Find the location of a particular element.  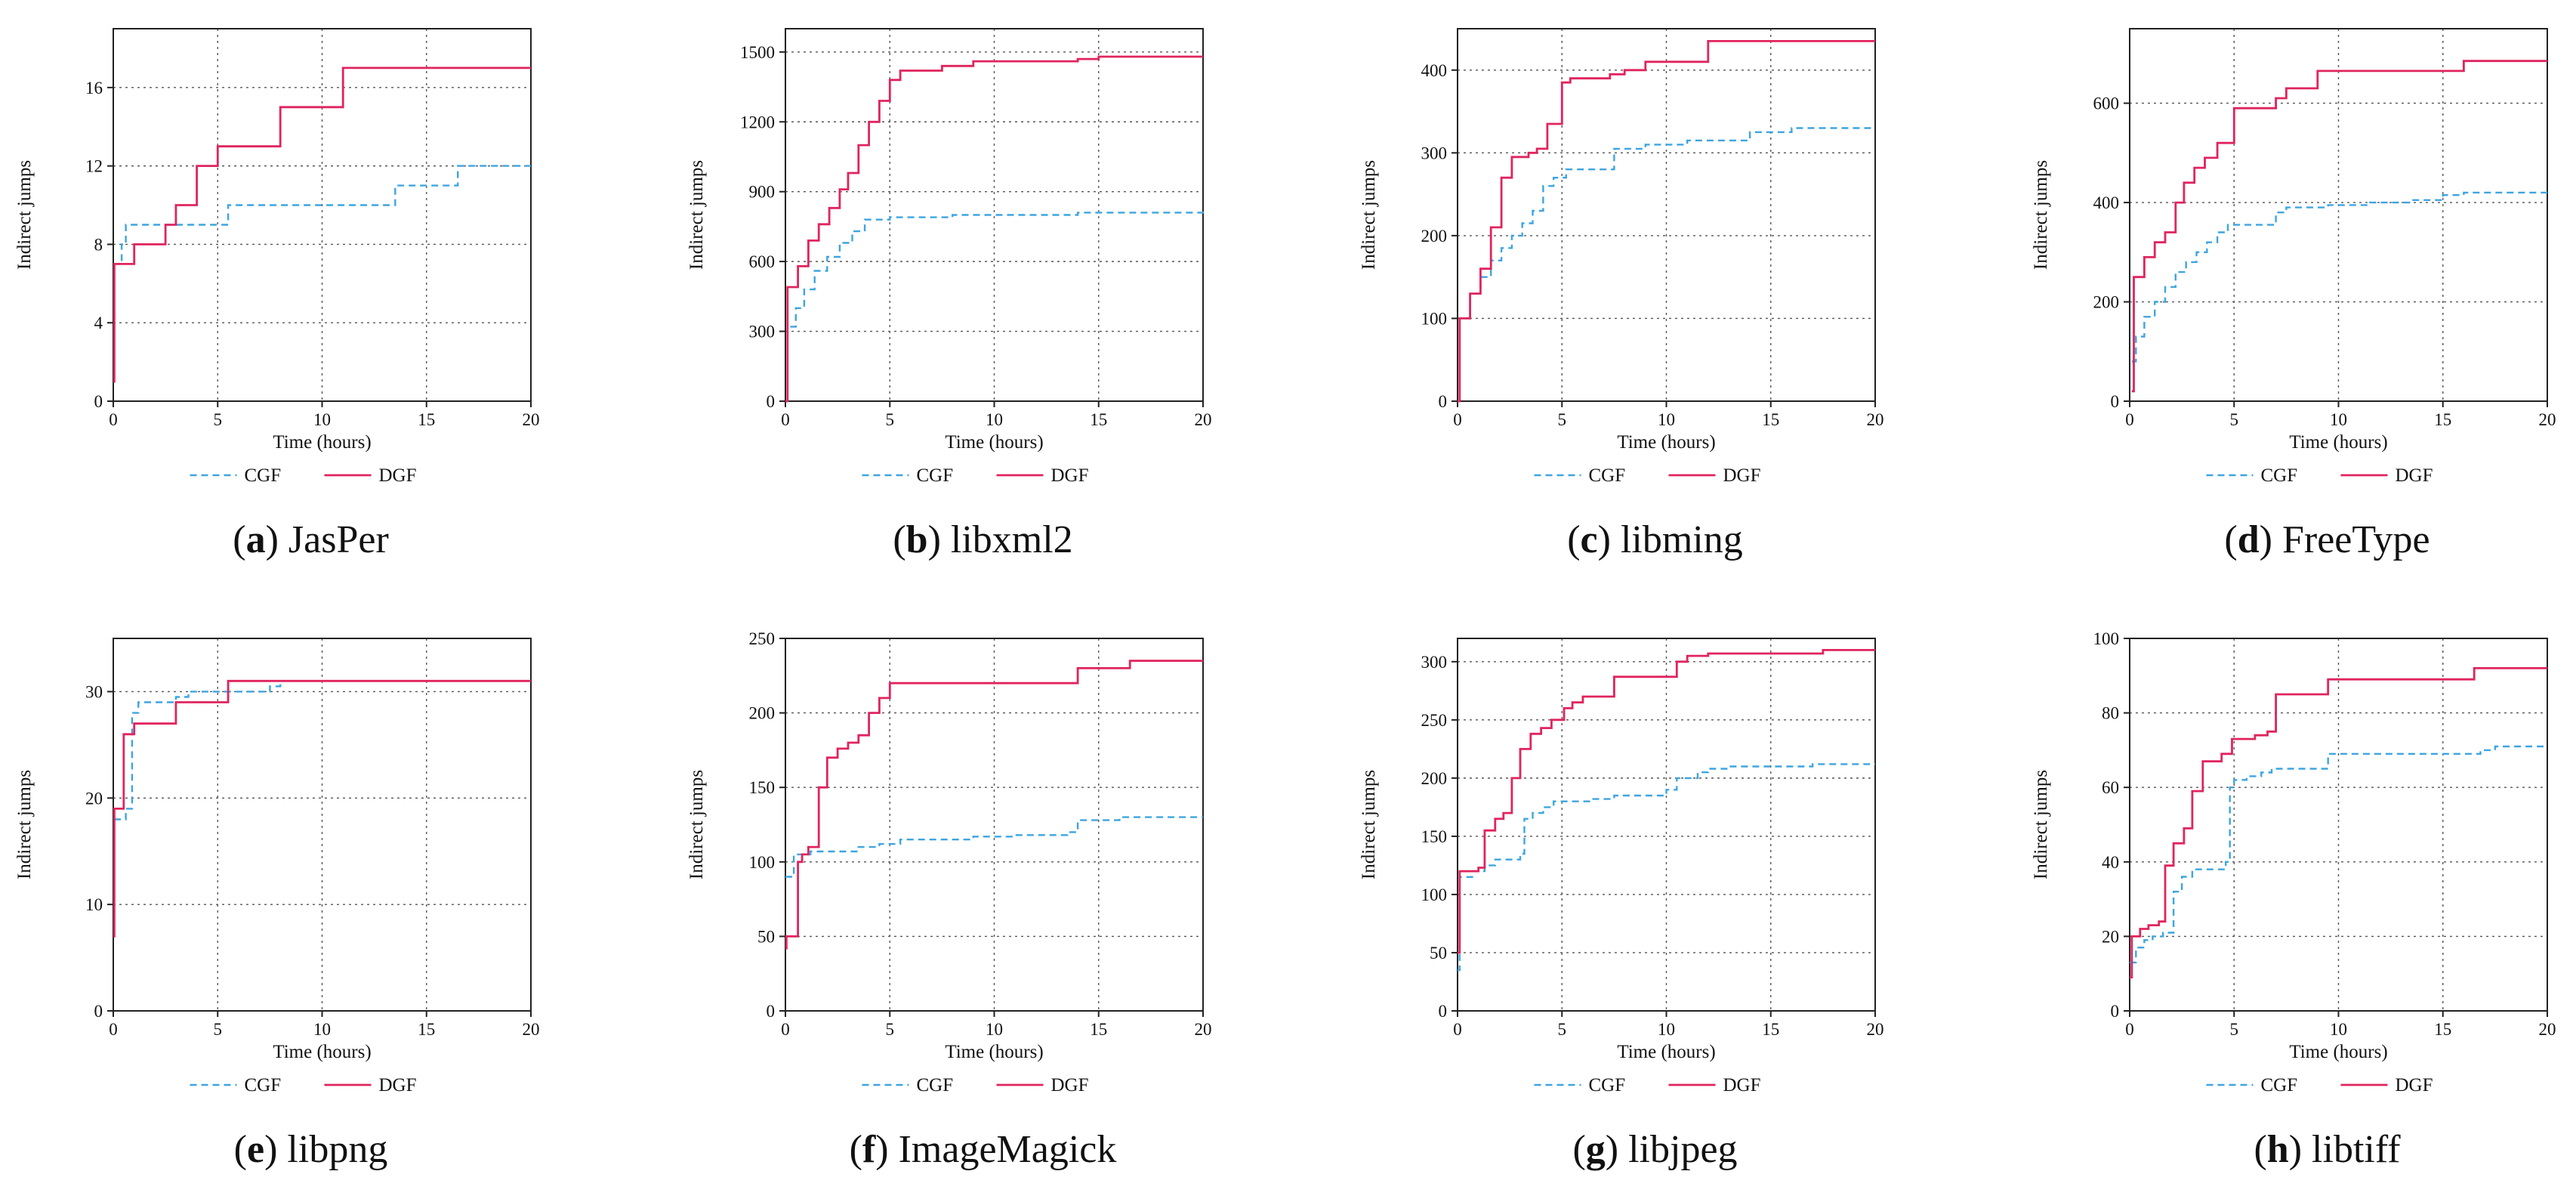

caption-name: libjpeg is located at coordinates (1682, 1149).